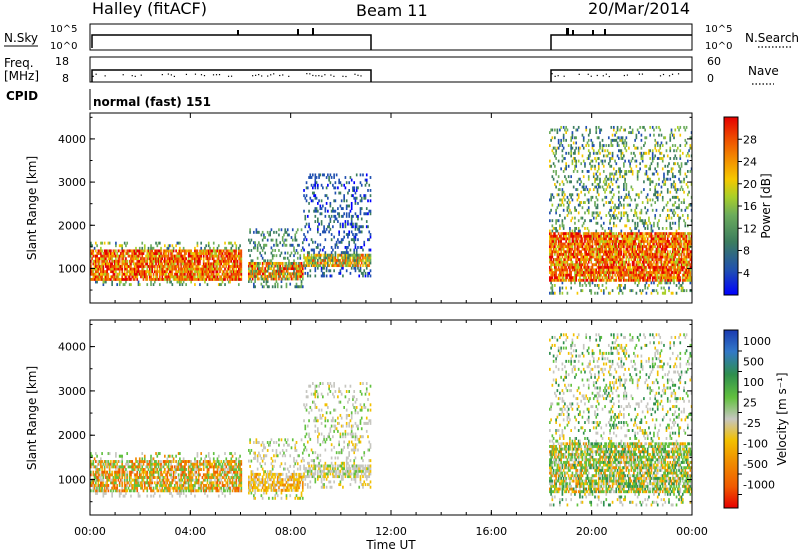 The height and width of the screenshot is (554, 800). I want to click on power-cb-tick: 12, so click(750, 228).